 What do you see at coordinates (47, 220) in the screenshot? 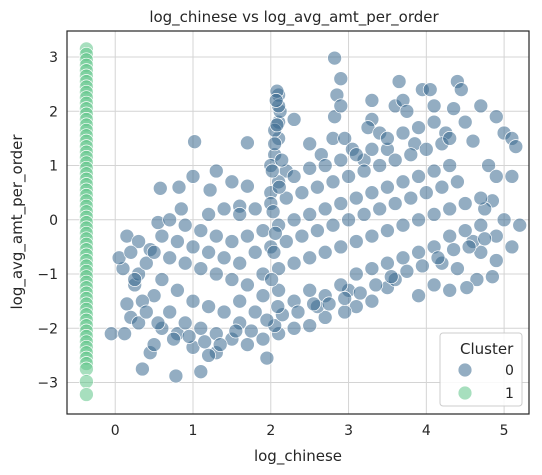
I see `y-tick-labels: −3 −2 −1 0 1 2 3` at bounding box center [47, 220].